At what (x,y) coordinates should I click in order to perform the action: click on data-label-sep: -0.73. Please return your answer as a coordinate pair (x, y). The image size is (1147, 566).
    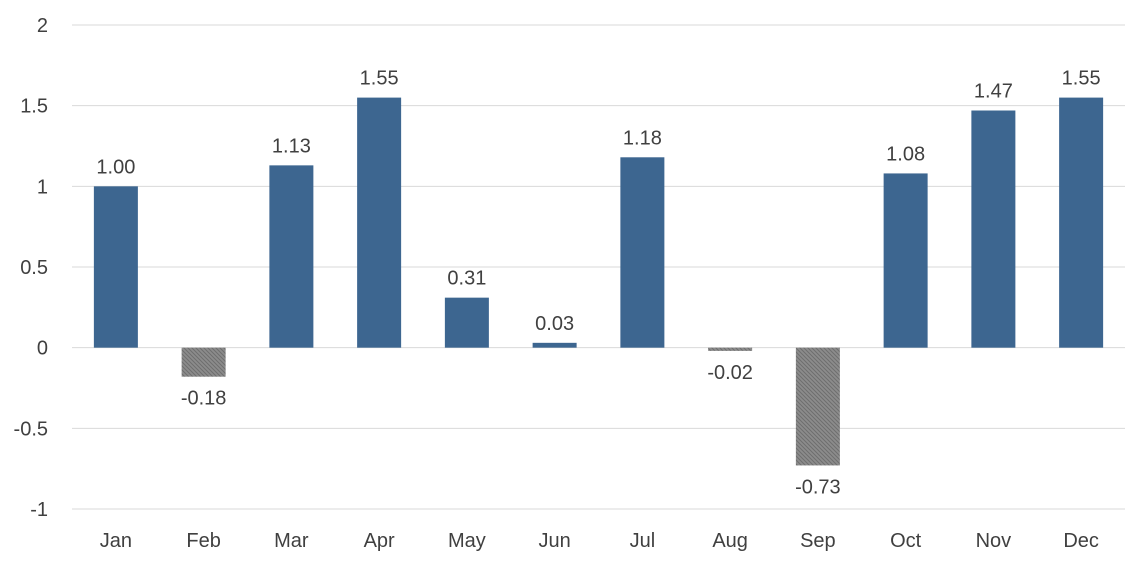
    Looking at the image, I should click on (818, 487).